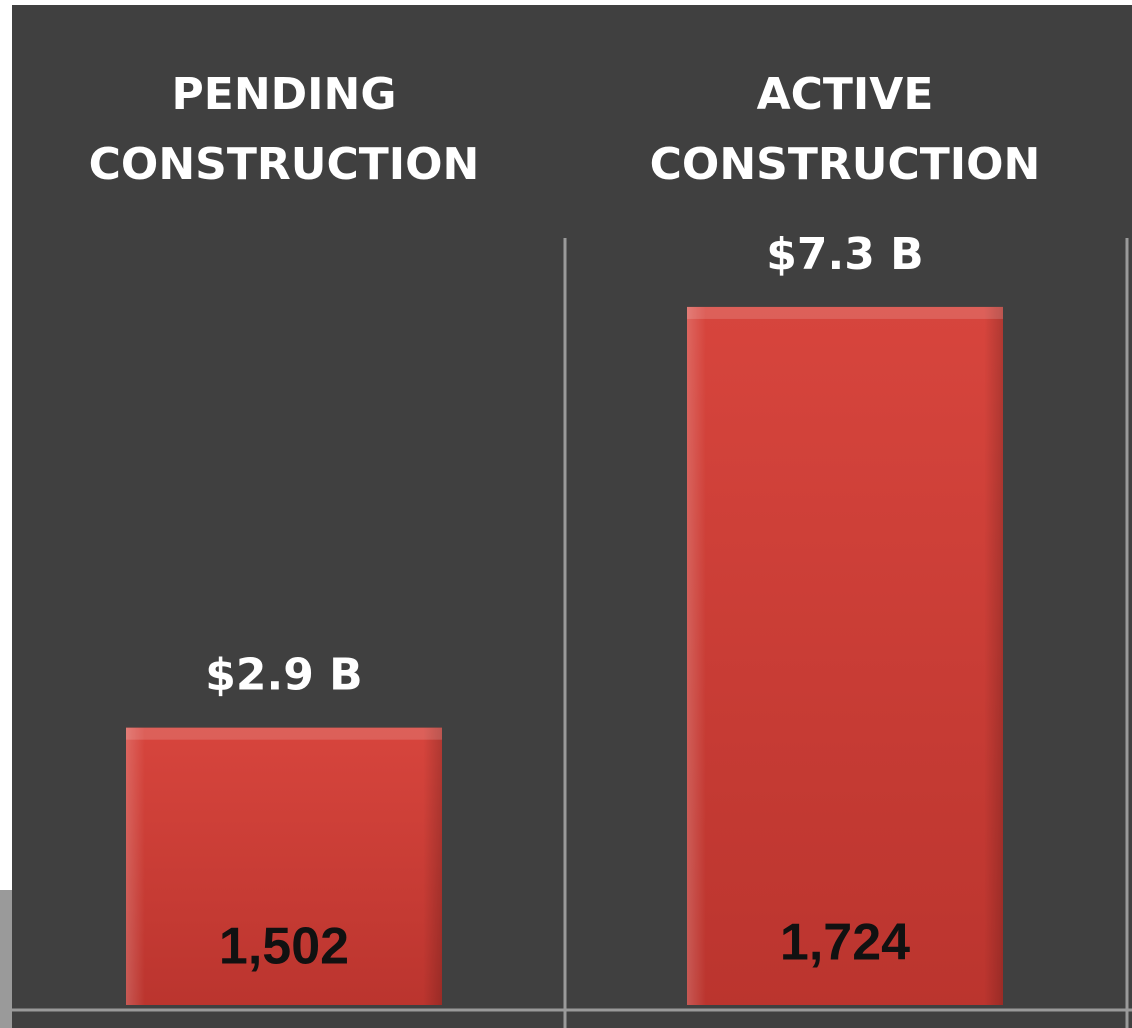 This screenshot has height=1028, width=1132. Describe the element at coordinates (845, 129) in the screenshot. I see `category-title: ACTIVE CONSTRUCTION` at that location.